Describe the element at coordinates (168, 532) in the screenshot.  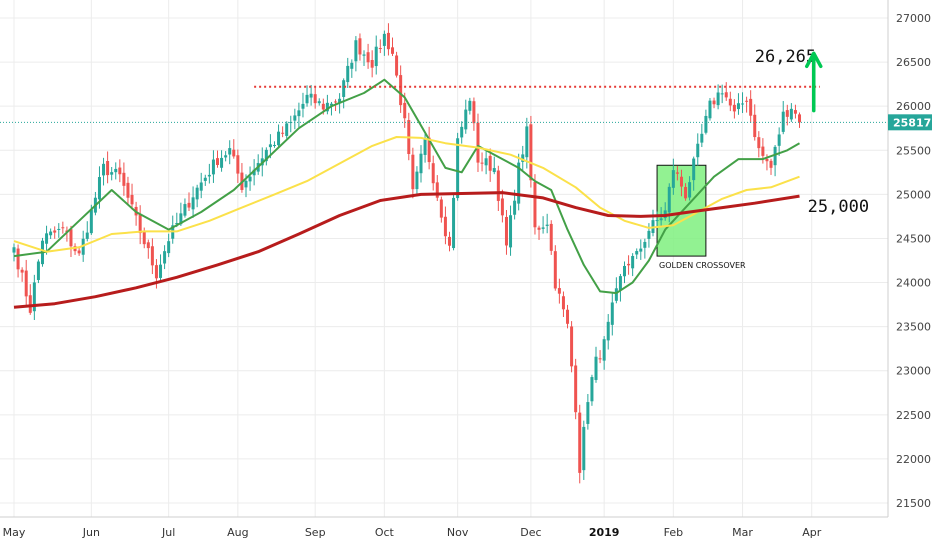
I see `x-tick-label: Jul` at that location.